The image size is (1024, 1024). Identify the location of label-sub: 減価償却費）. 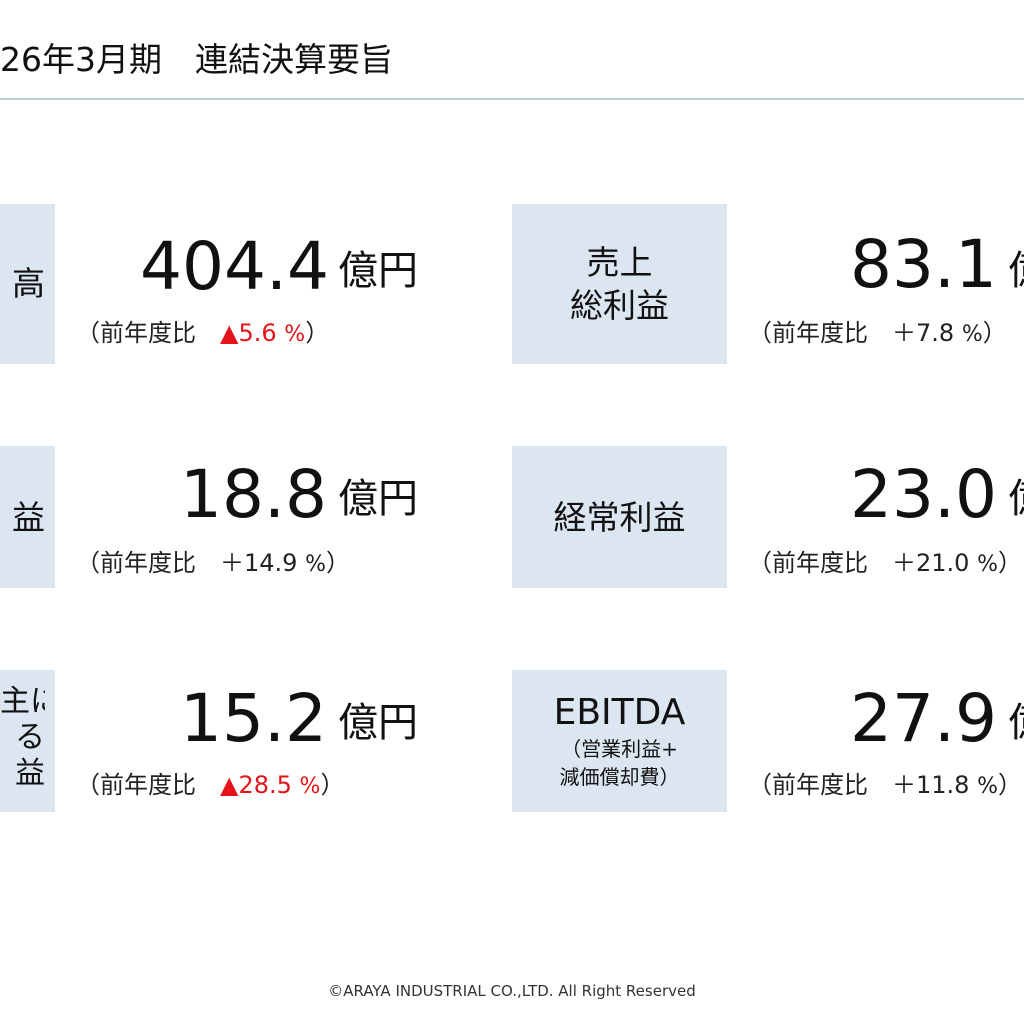
(619, 777).